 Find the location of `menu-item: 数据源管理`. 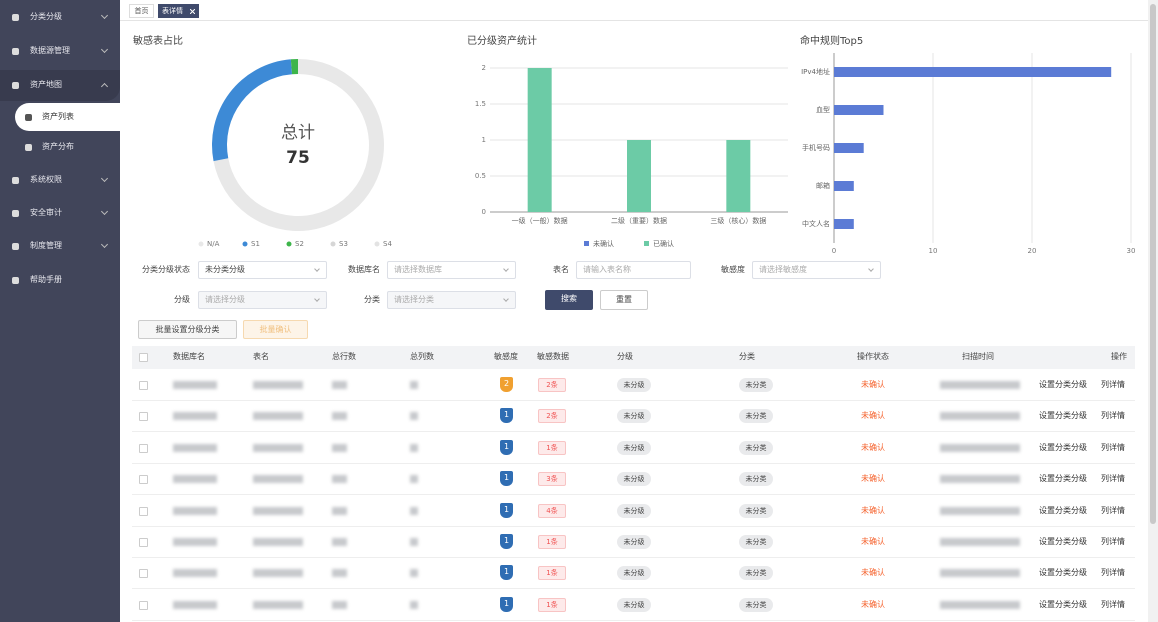

menu-item: 数据源管理 is located at coordinates (50, 50).